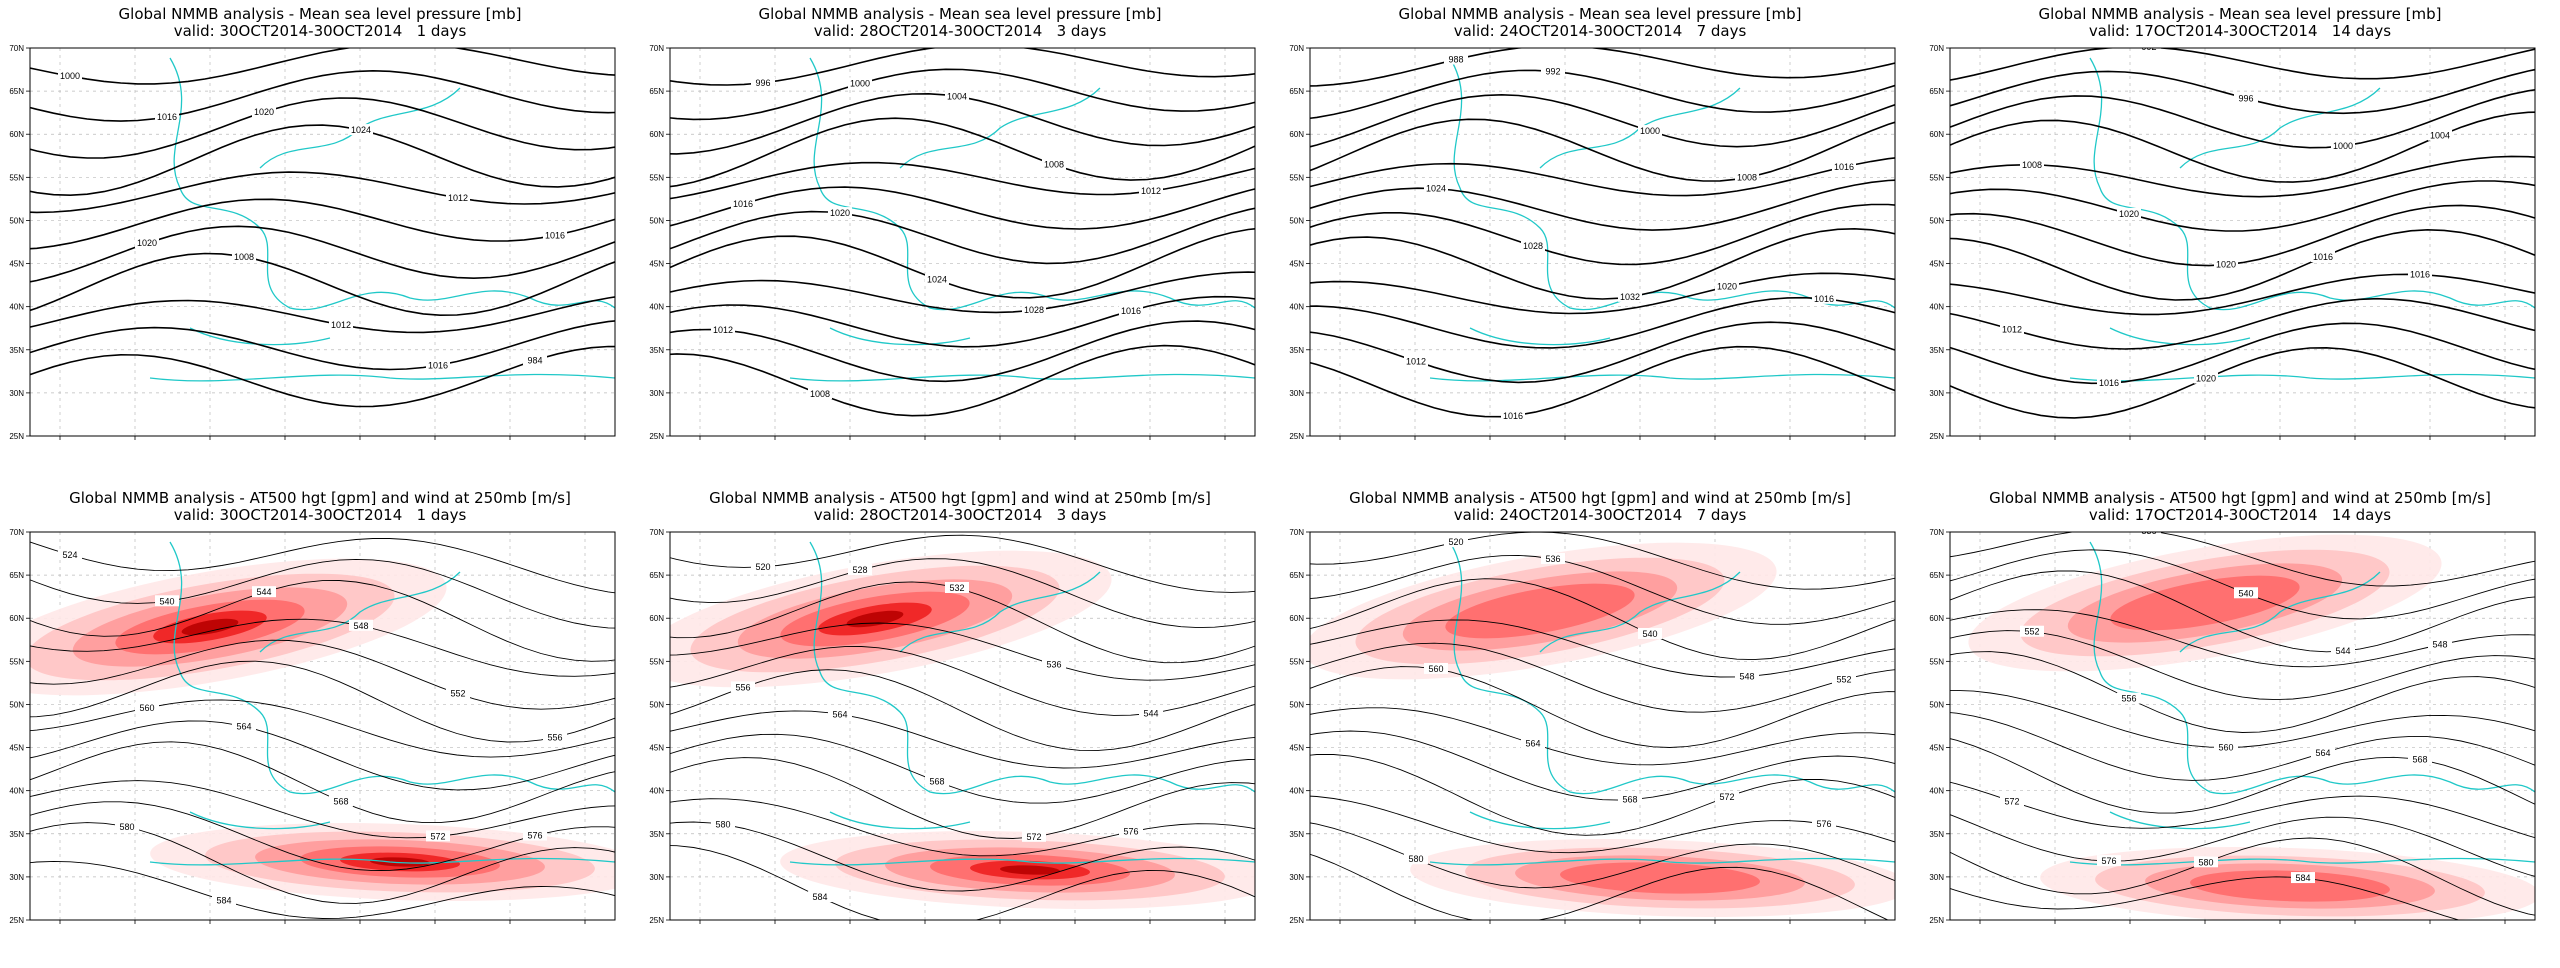 Image resolution: width=2560 pixels, height=968 pixels. Describe the element at coordinates (1552, 559) in the screenshot. I see `contour-label: 536` at that location.